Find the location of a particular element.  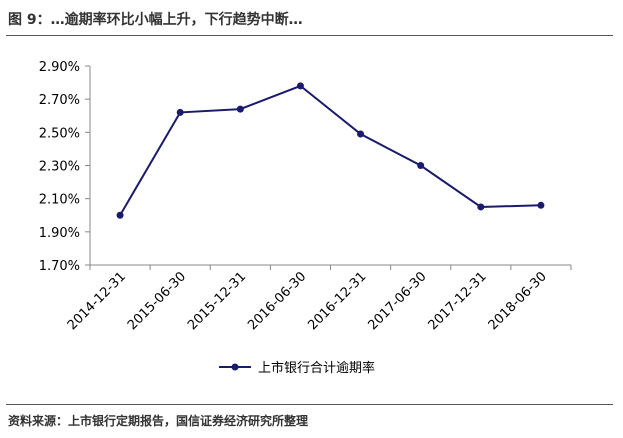

x-tick-label: 2017-12-31 is located at coordinates (458, 301).